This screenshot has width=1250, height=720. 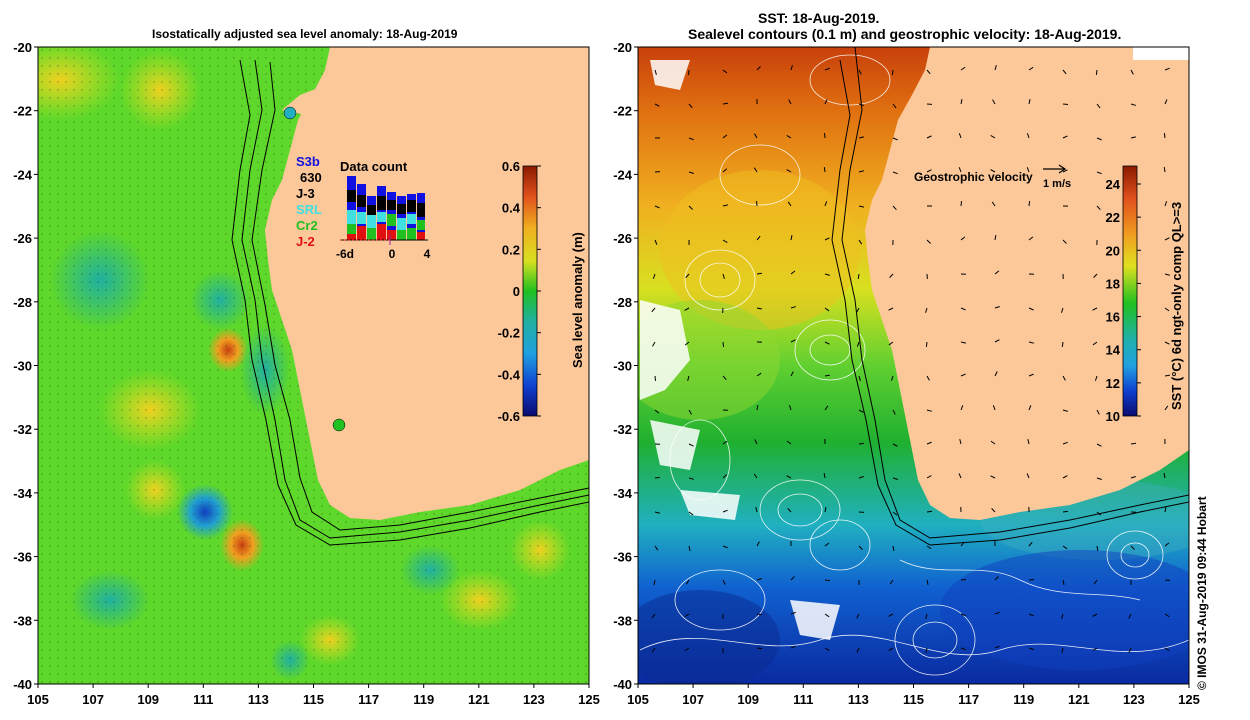 I want to click on satellite-legend-label: Cr2, so click(x=307, y=225).